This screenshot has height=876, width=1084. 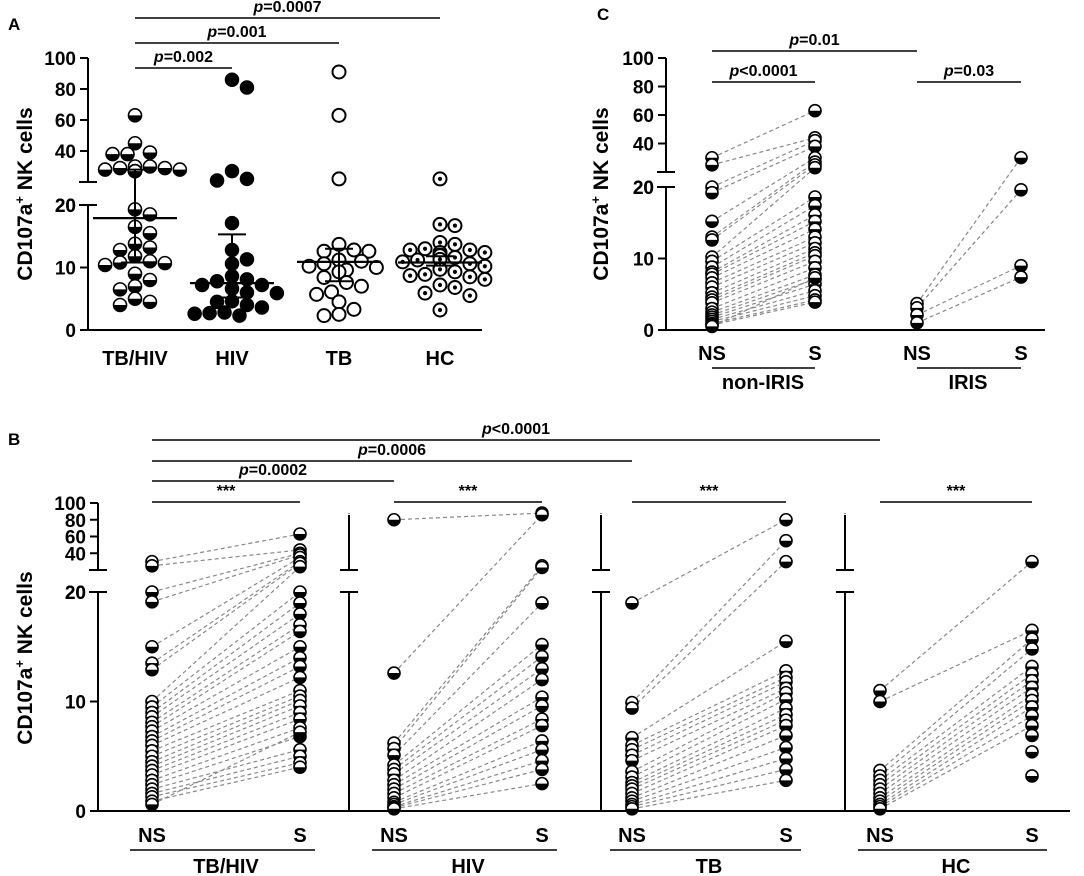 What do you see at coordinates (183, 57) in the screenshot?
I see `panel-a-comparison-label: p=0.002` at bounding box center [183, 57].